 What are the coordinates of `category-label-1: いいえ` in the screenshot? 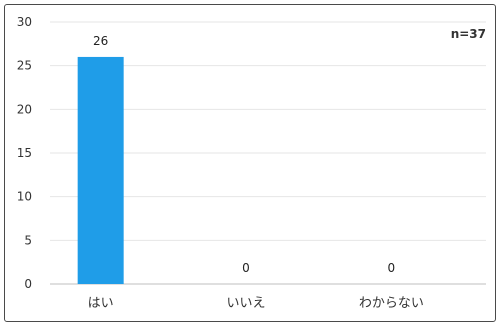 It's located at (245, 303).